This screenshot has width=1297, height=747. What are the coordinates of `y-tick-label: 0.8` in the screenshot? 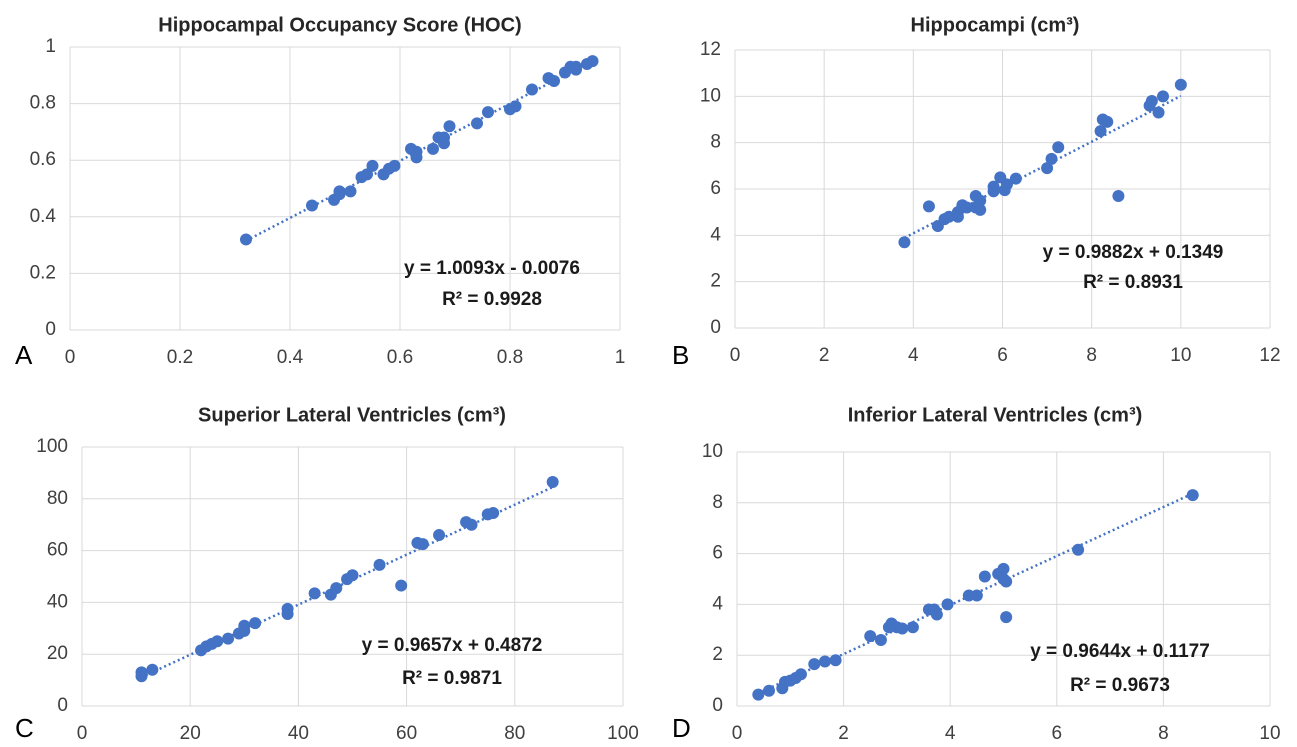 It's located at (43, 103).